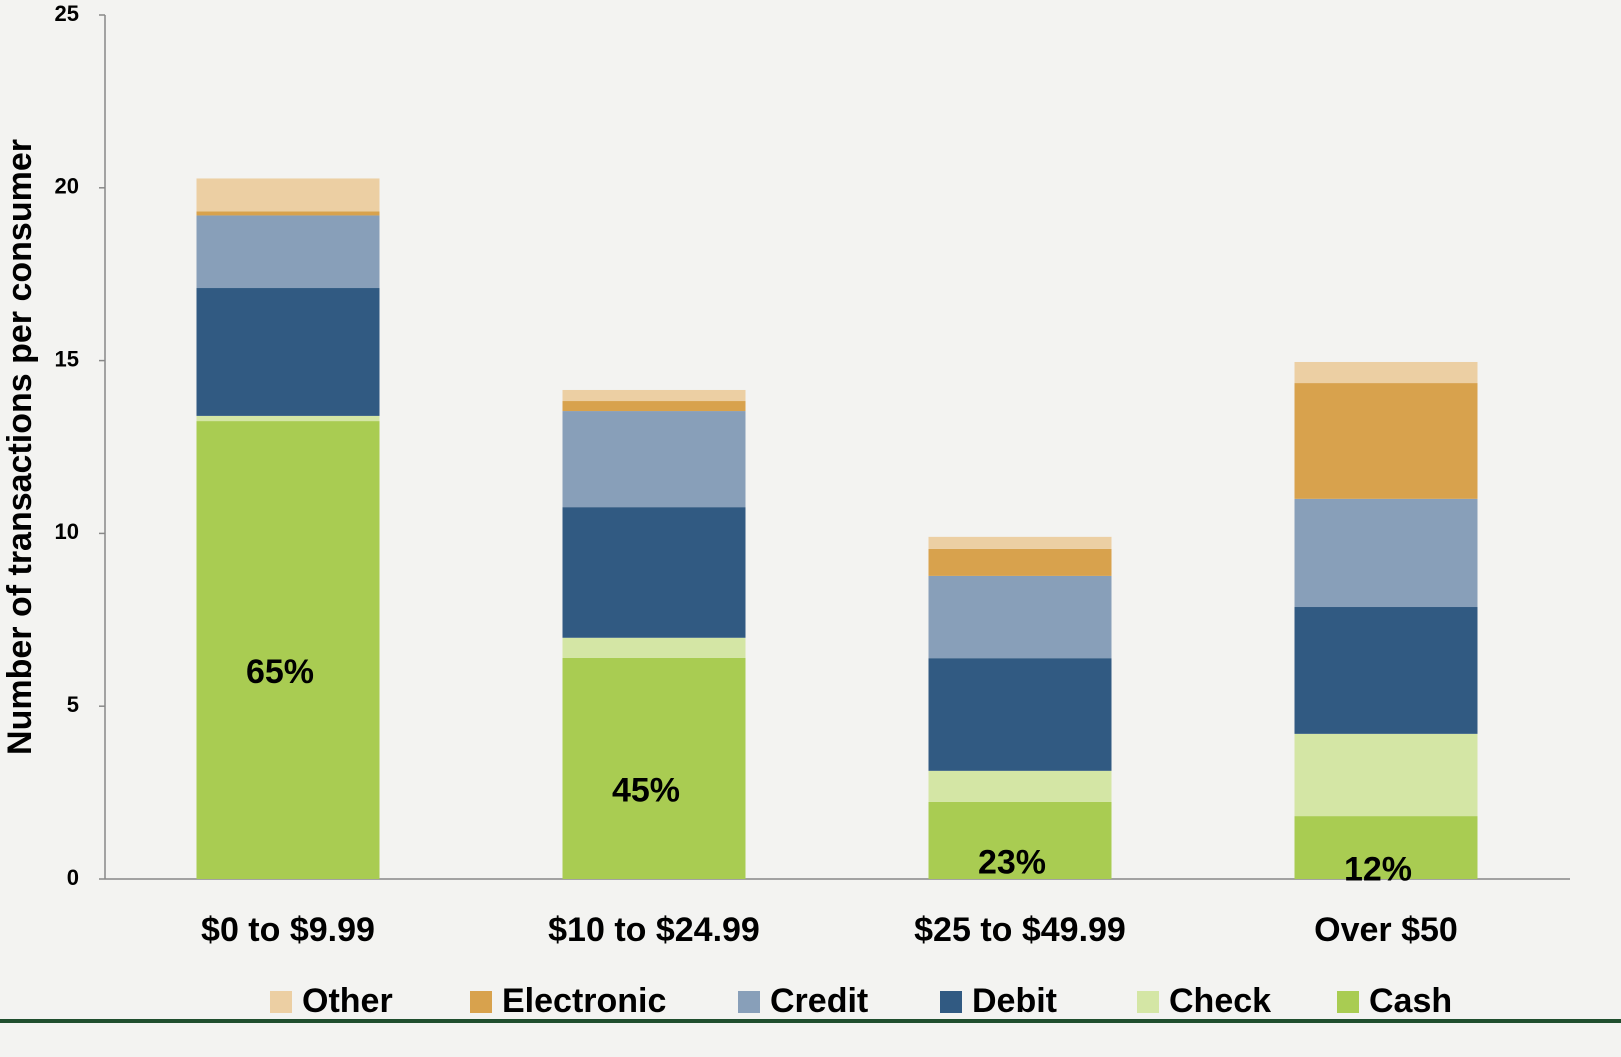 The width and height of the screenshot is (1621, 1057). What do you see at coordinates (280, 672) in the screenshot?
I see `bar-annotation: 65%` at bounding box center [280, 672].